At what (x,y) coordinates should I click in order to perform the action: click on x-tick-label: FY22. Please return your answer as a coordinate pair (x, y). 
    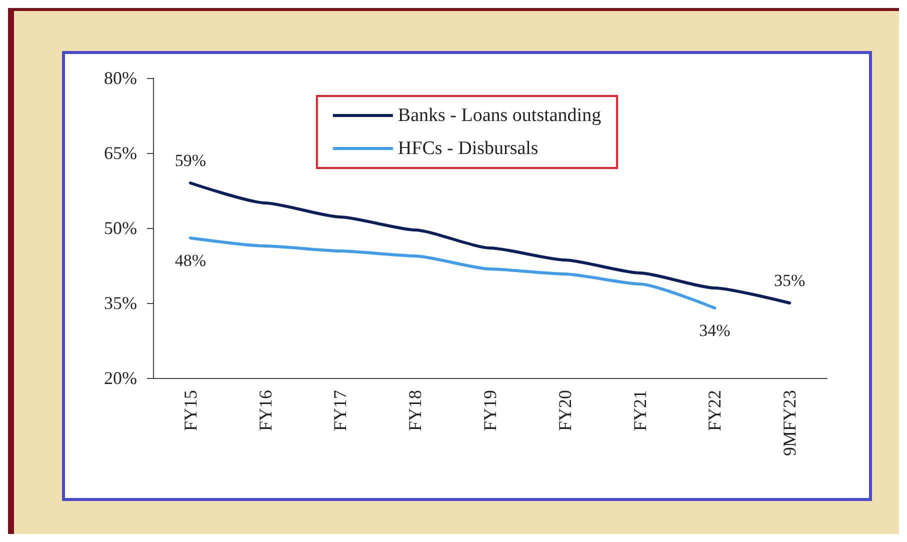
    Looking at the image, I should click on (714, 411).